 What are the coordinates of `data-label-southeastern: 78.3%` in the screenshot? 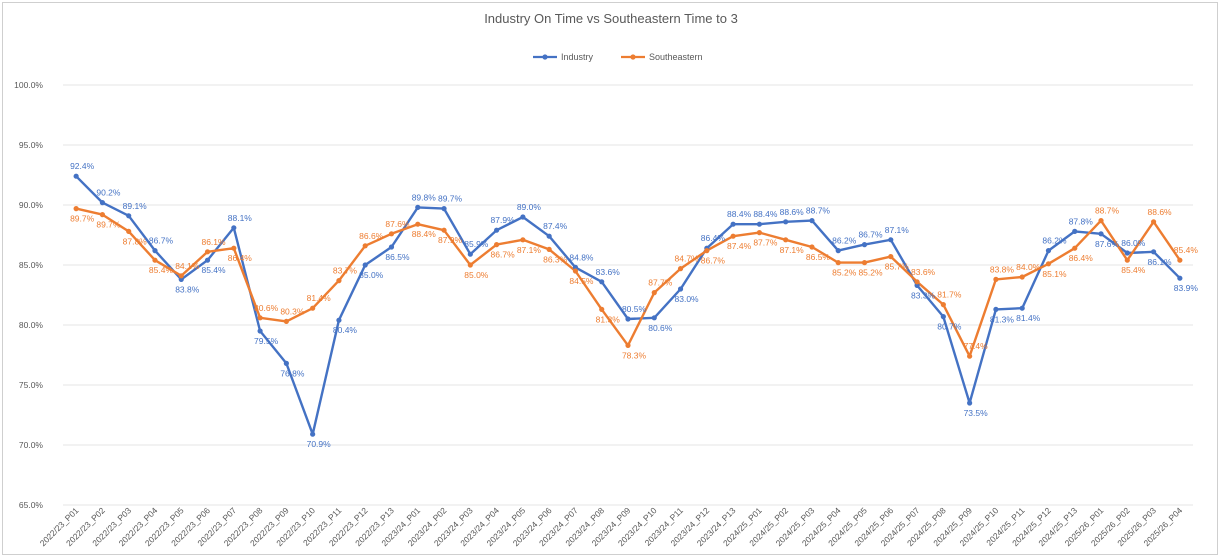 It's located at (634, 355).